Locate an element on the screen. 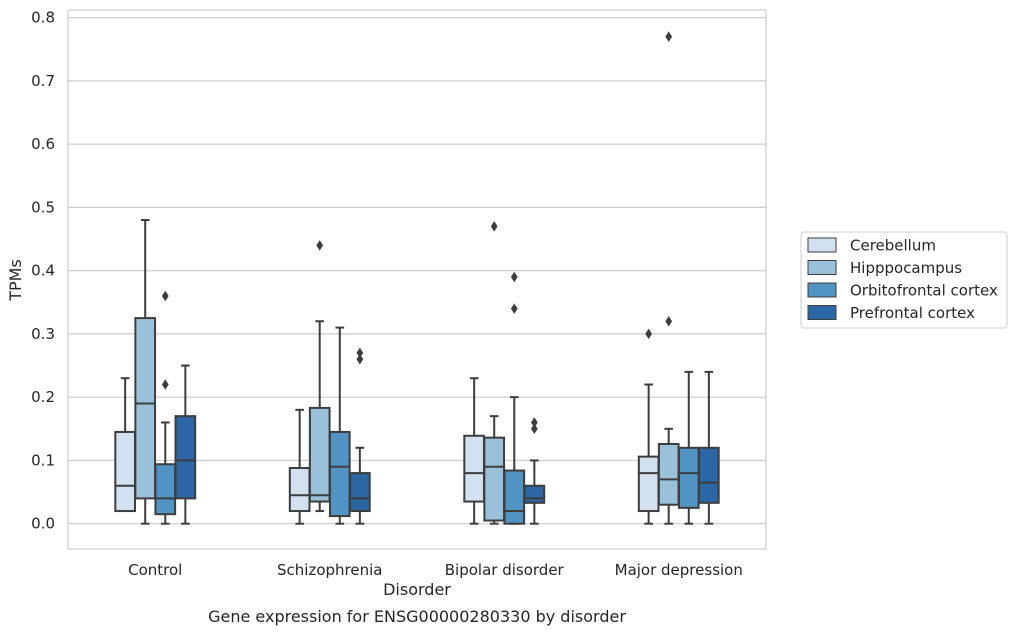 This screenshot has height=635, width=1018. y-tick-label: 0.0 is located at coordinates (43, 524).